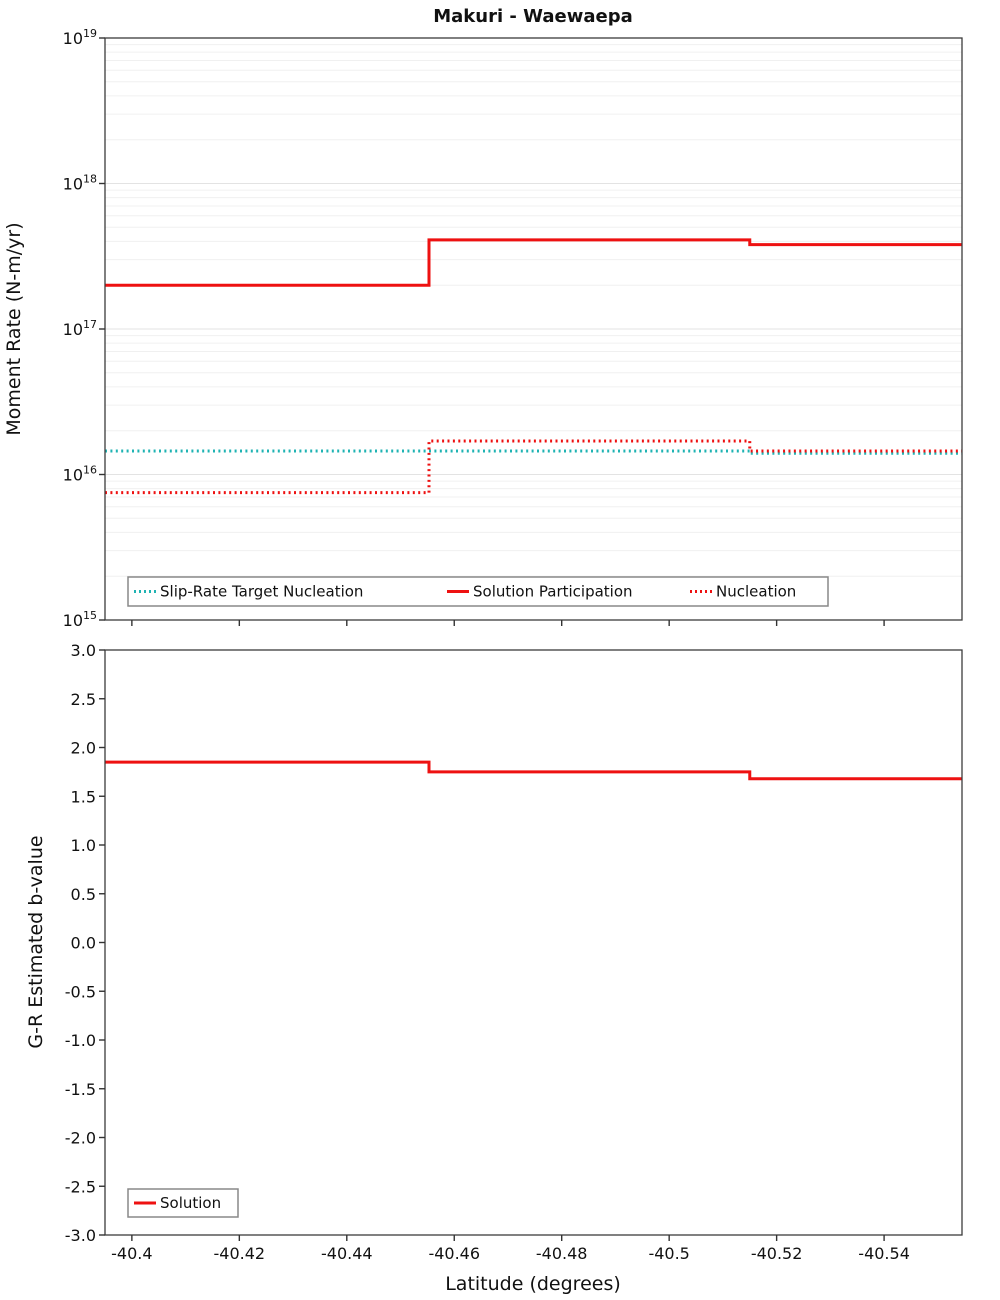 The height and width of the screenshot is (1300, 1000). Describe the element at coordinates (83, 748) in the screenshot. I see `y-tick-label: 2.0` at that location.